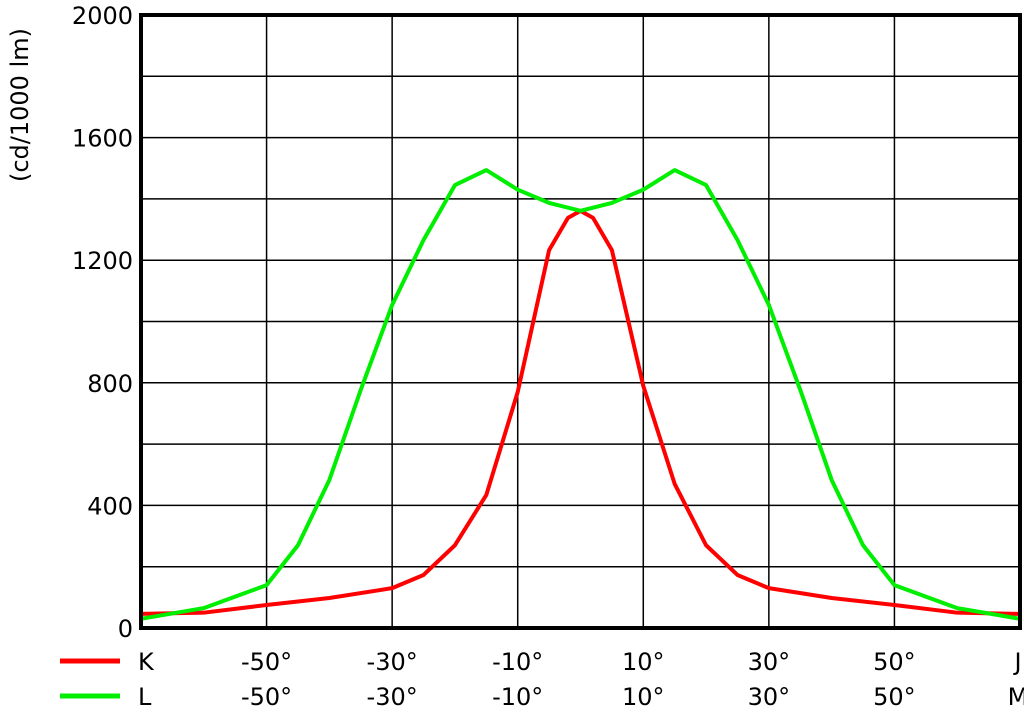 This screenshot has height=717, width=1024. I want to click on y-tick-label: 1600, so click(102, 139).